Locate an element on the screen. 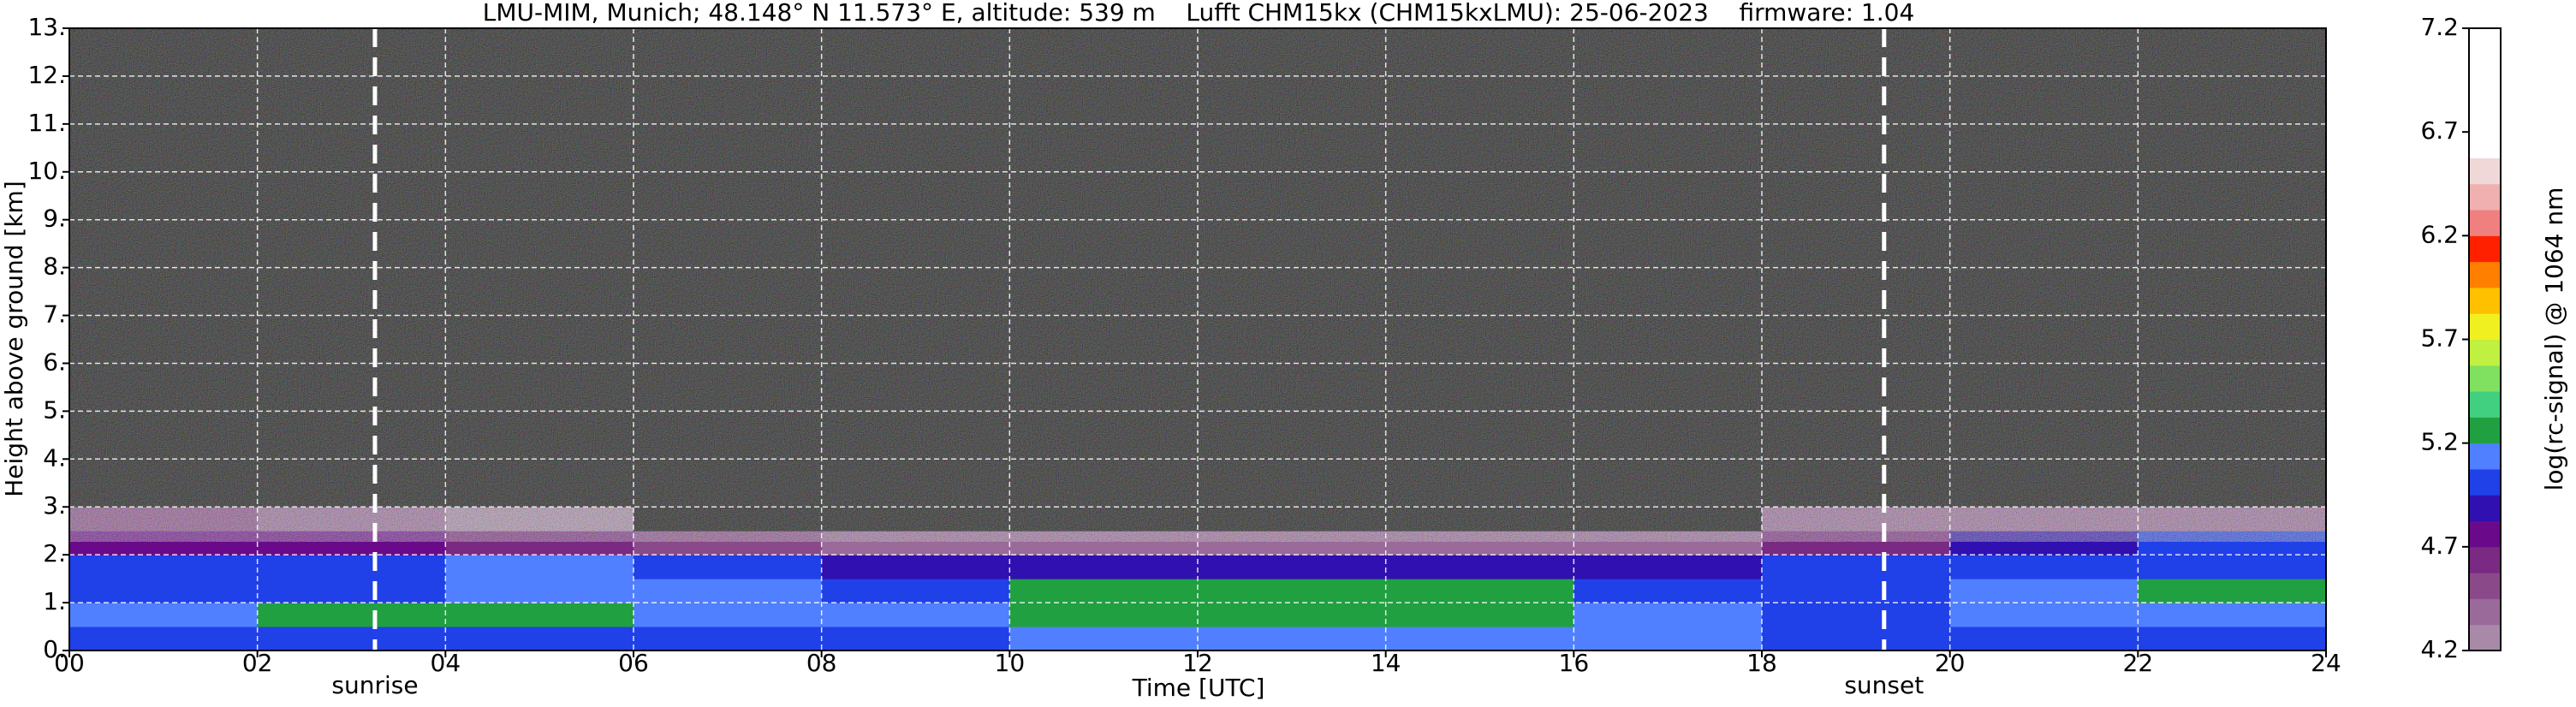 Image resolution: width=2576 pixels, height=707 pixels. x-tick-label: 08 is located at coordinates (822, 663).